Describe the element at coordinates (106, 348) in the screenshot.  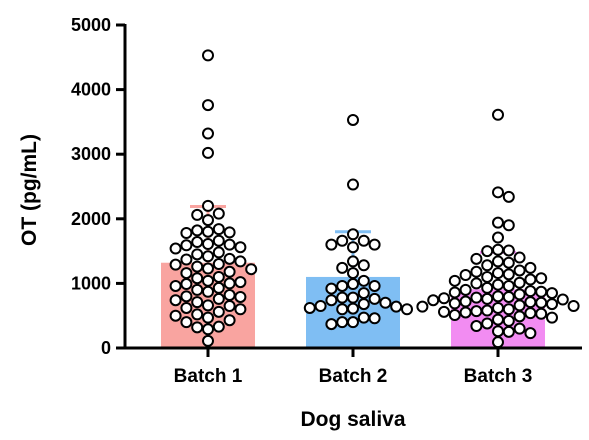
I see `y-tick-label-0: 0` at that location.